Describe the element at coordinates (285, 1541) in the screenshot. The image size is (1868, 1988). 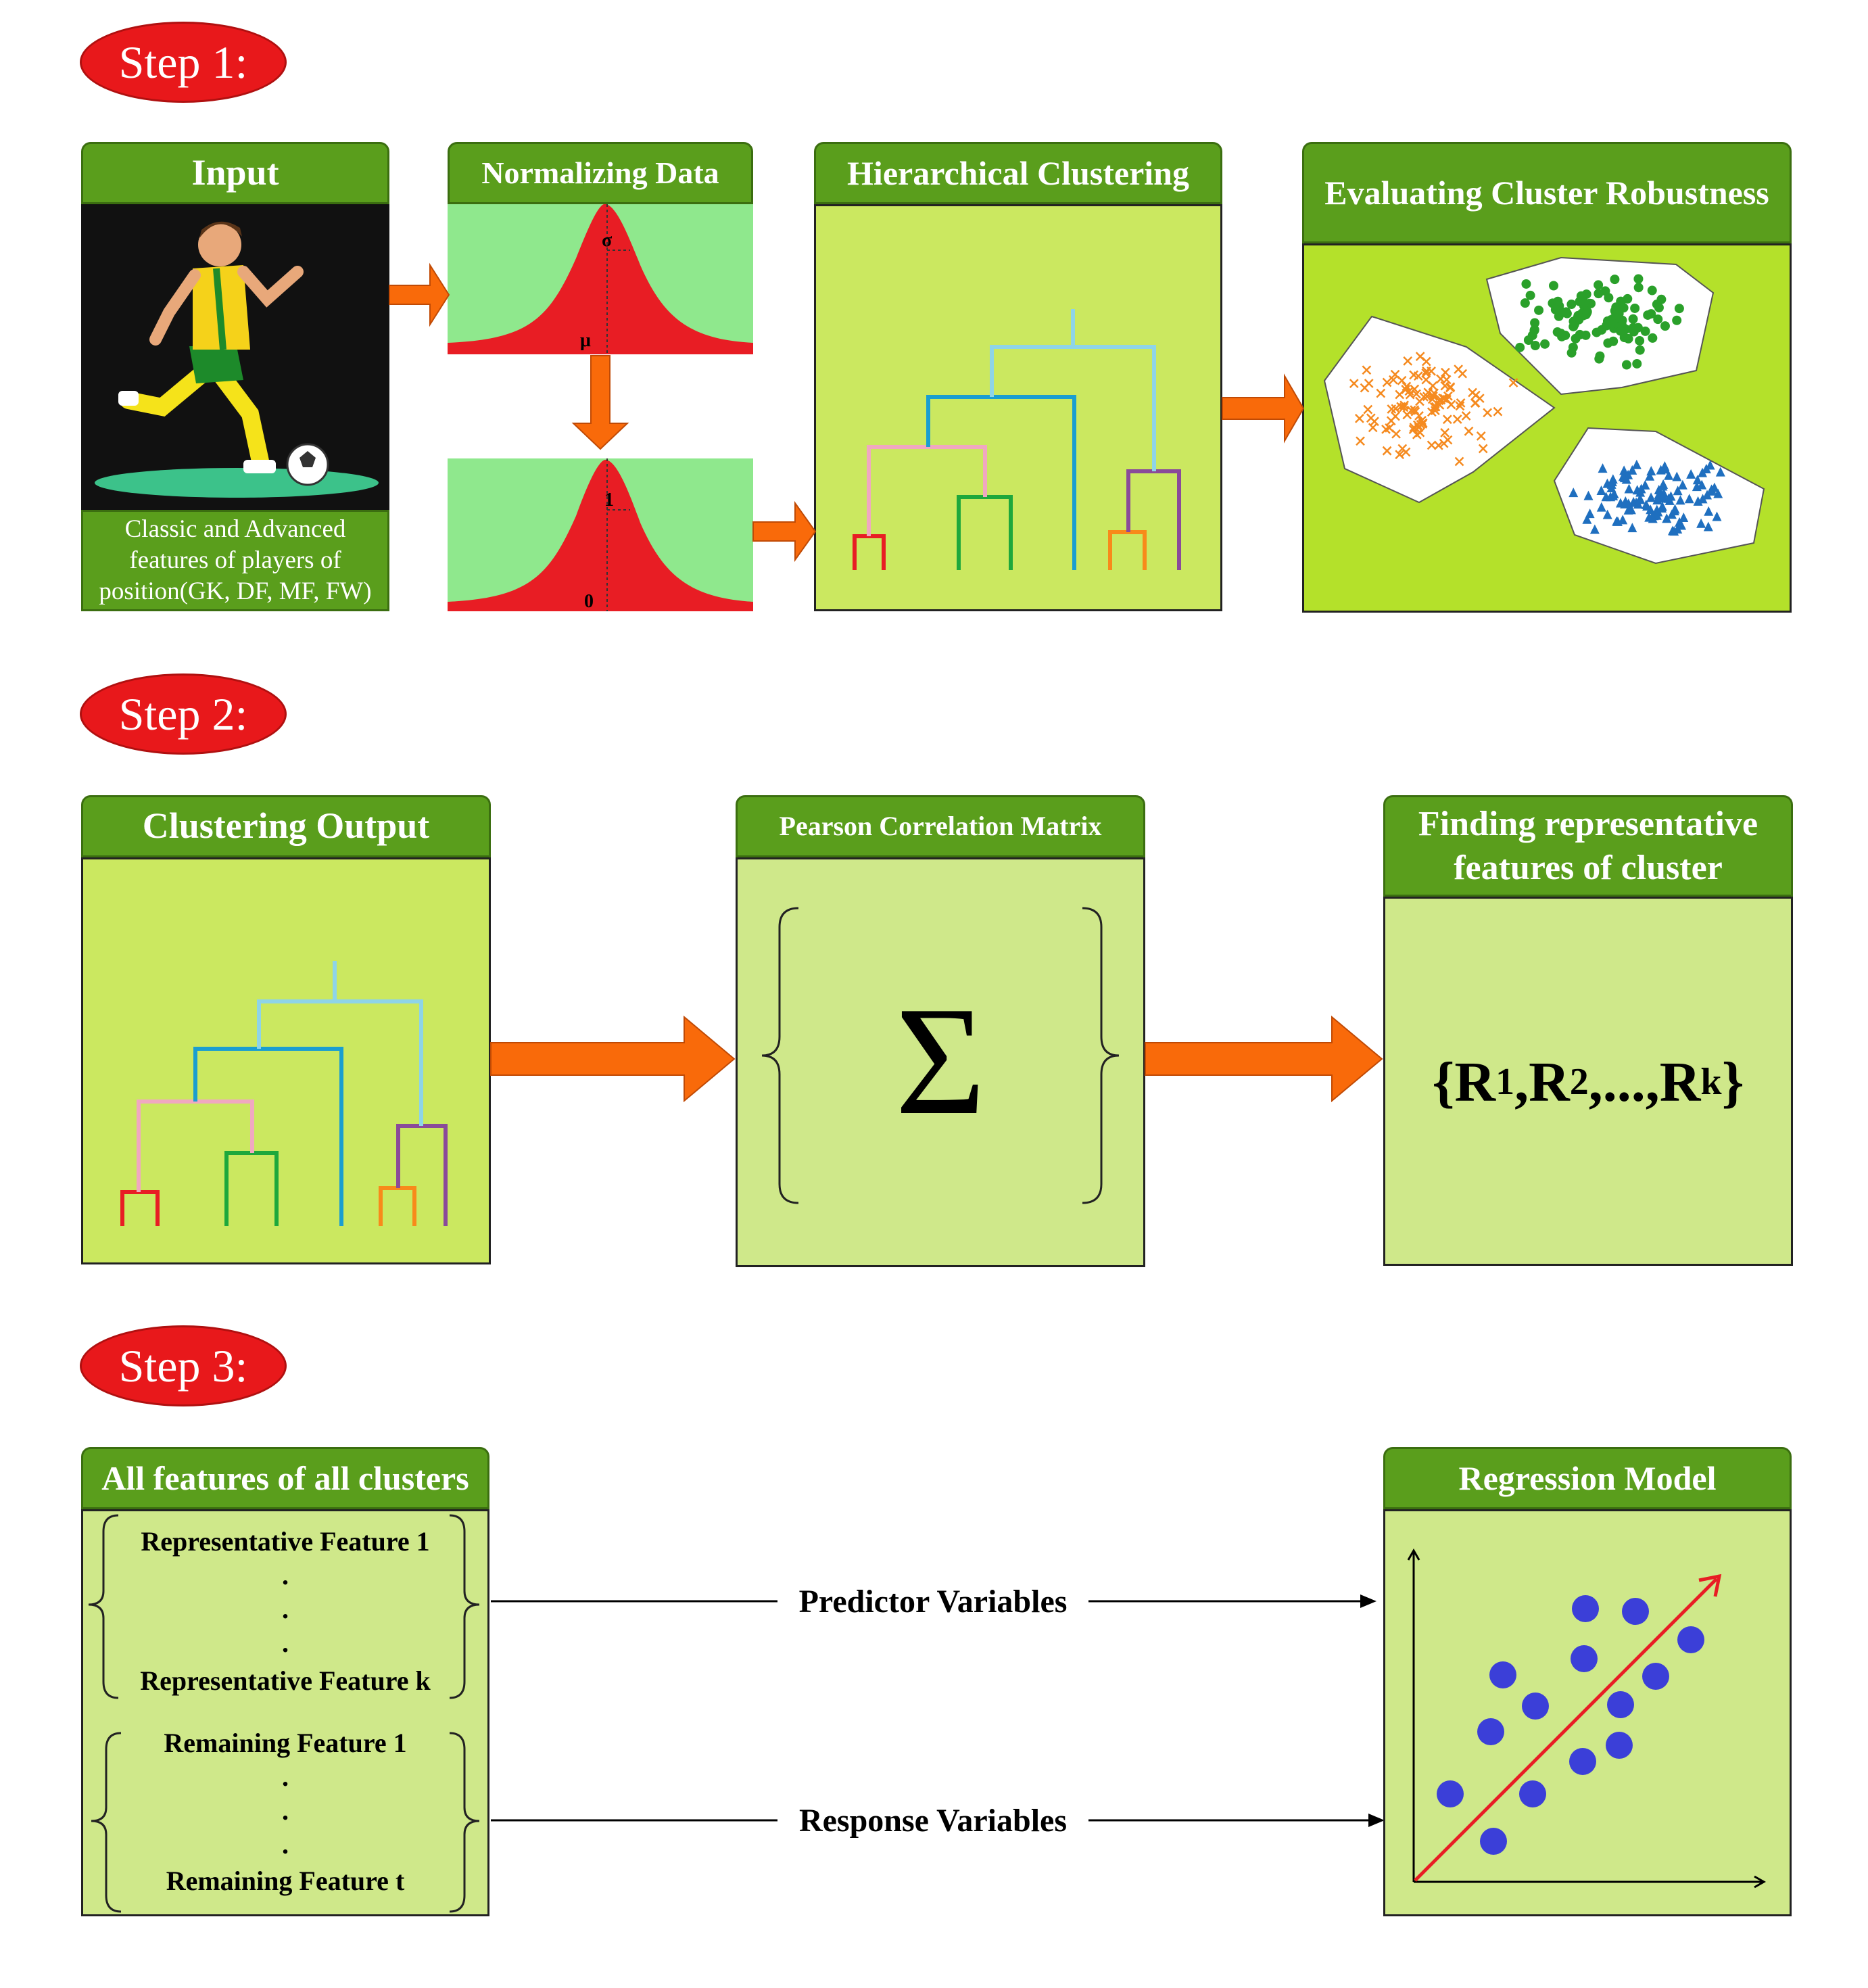
I see `rep-feature-first: Representative Feature 1` at that location.